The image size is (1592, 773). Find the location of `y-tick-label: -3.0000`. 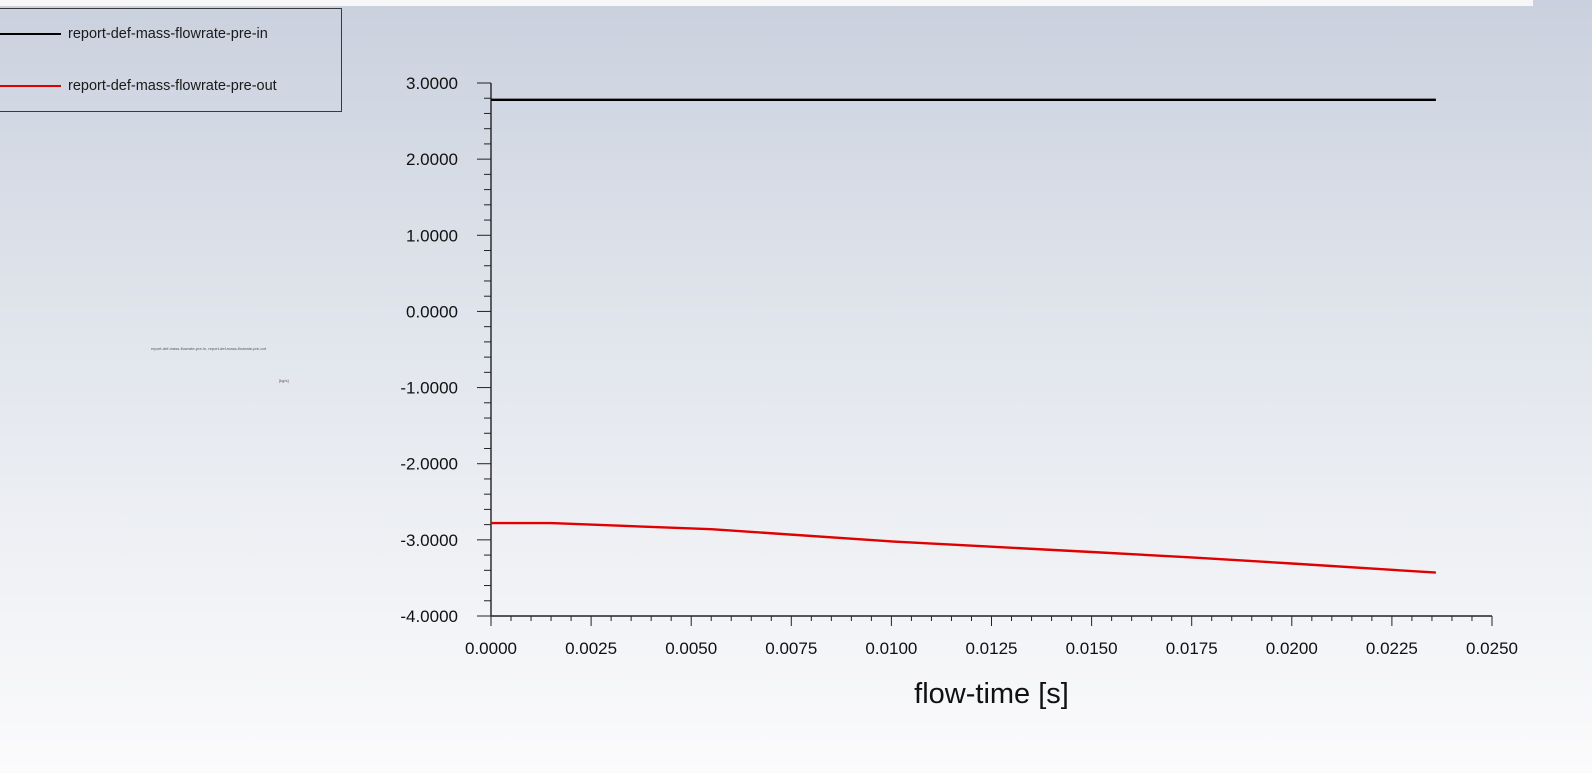

y-tick-label: -3.0000 is located at coordinates (429, 540).